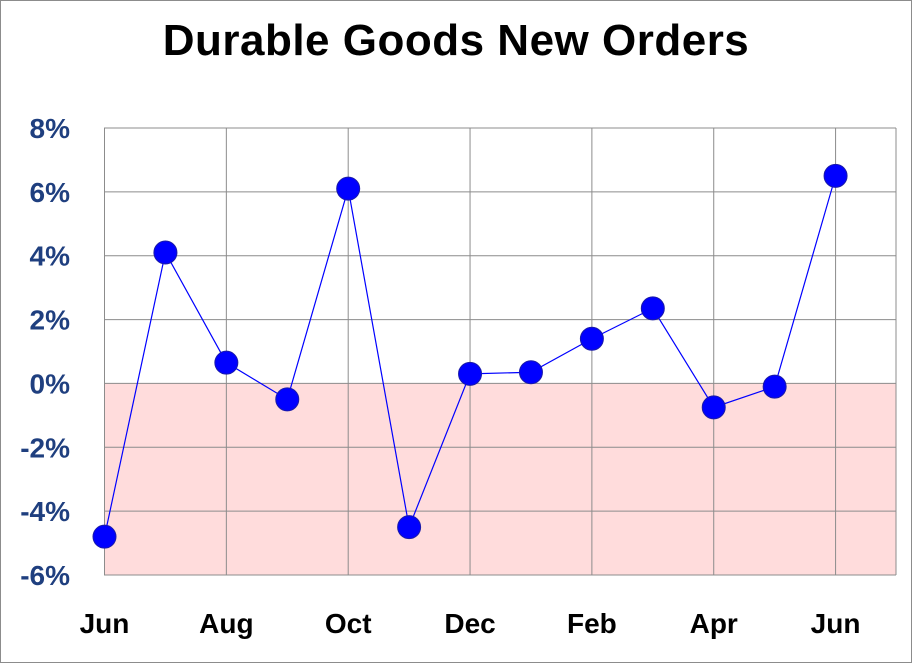 This screenshot has height=663, width=912. What do you see at coordinates (714, 623) in the screenshot?
I see `x-tick-label: Apr` at bounding box center [714, 623].